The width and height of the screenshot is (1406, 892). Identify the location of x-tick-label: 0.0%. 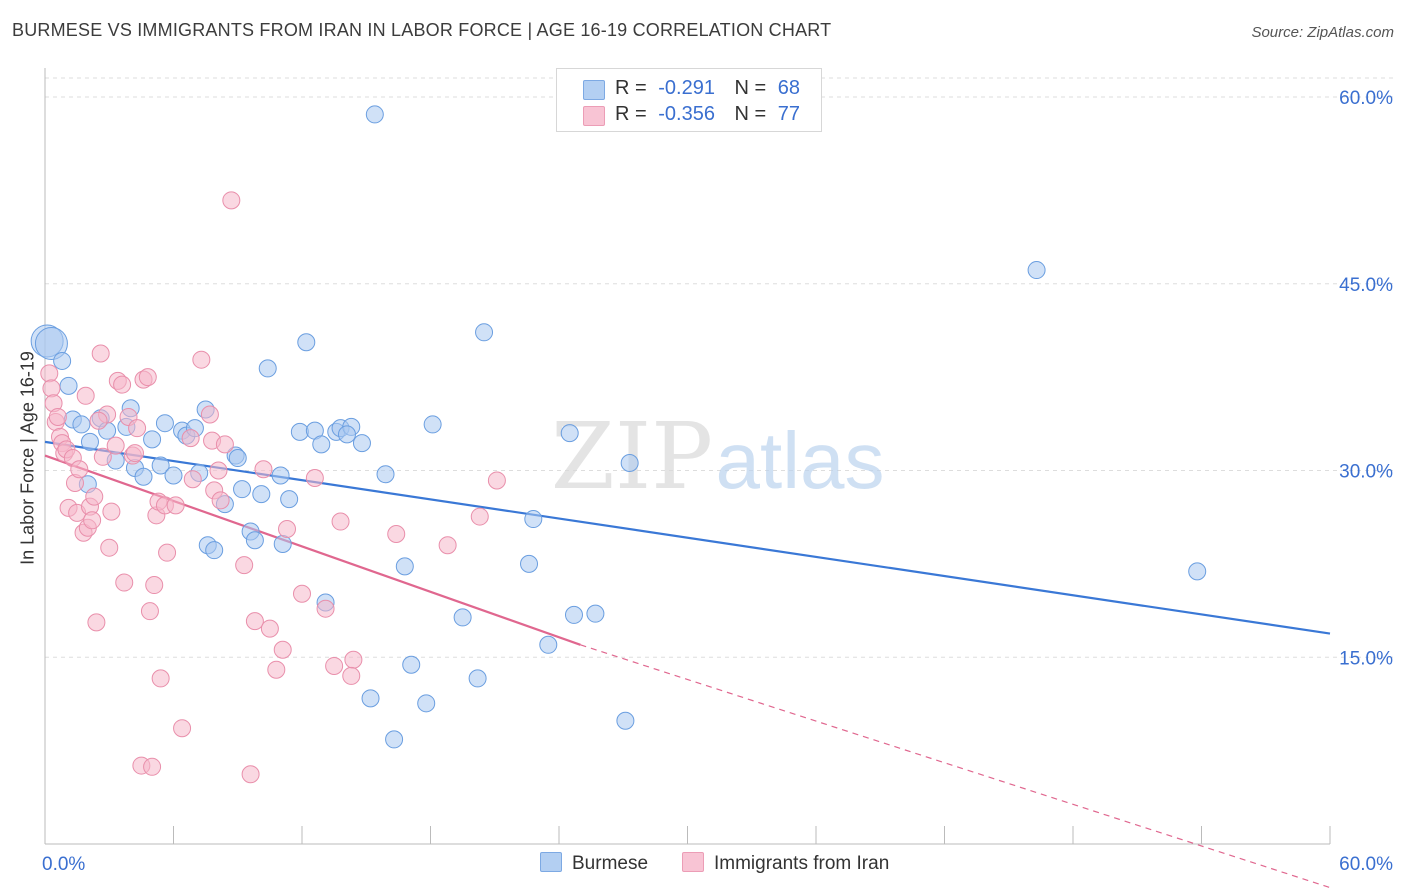
(63, 864).